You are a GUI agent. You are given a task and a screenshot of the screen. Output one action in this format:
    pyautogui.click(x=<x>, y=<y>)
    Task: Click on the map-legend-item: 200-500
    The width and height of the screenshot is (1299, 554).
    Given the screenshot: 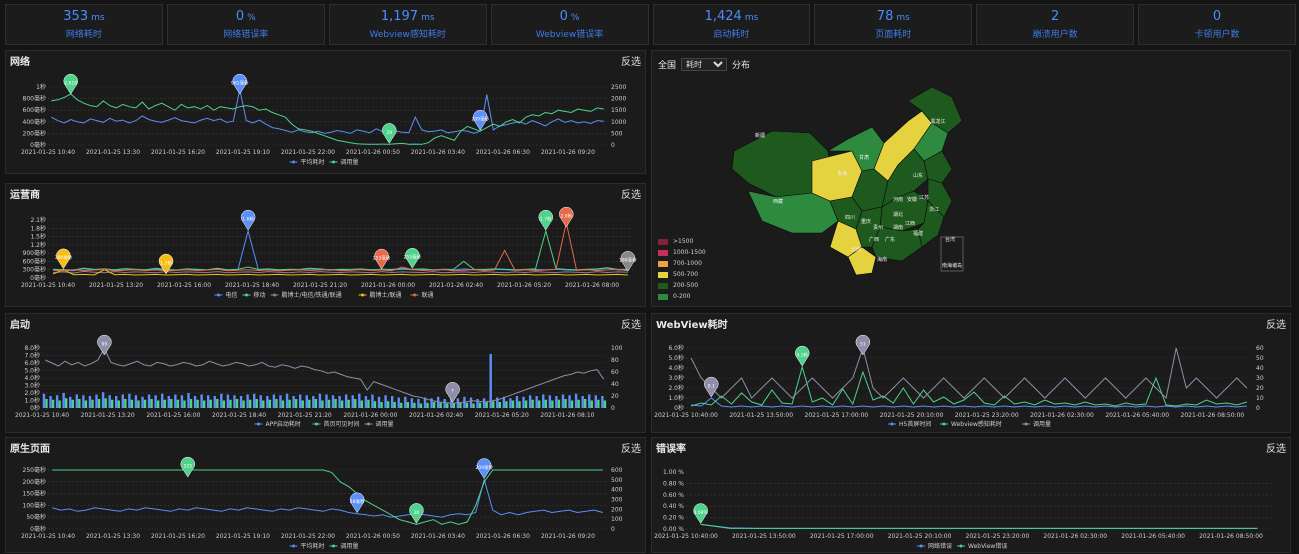 What is the action you would take?
    pyautogui.click(x=682, y=285)
    